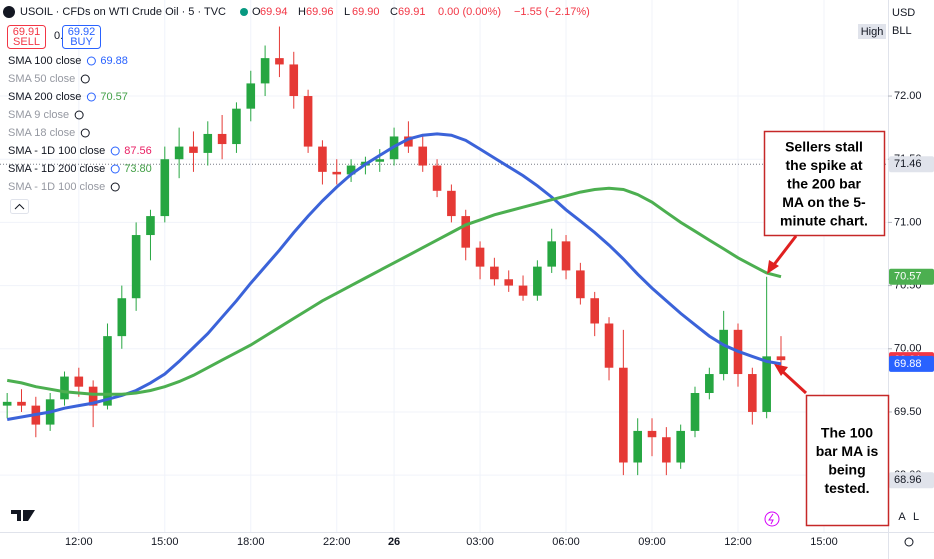 The width and height of the screenshot is (934, 559). What do you see at coordinates (824, 202) in the screenshot?
I see `annotation-text: MA on the 5-` at bounding box center [824, 202].